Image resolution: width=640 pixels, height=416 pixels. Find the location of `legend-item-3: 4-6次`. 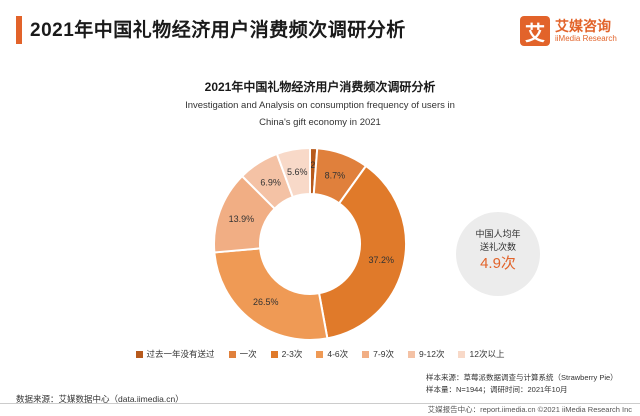

legend-item-3: 4-6次 is located at coordinates (332, 354).